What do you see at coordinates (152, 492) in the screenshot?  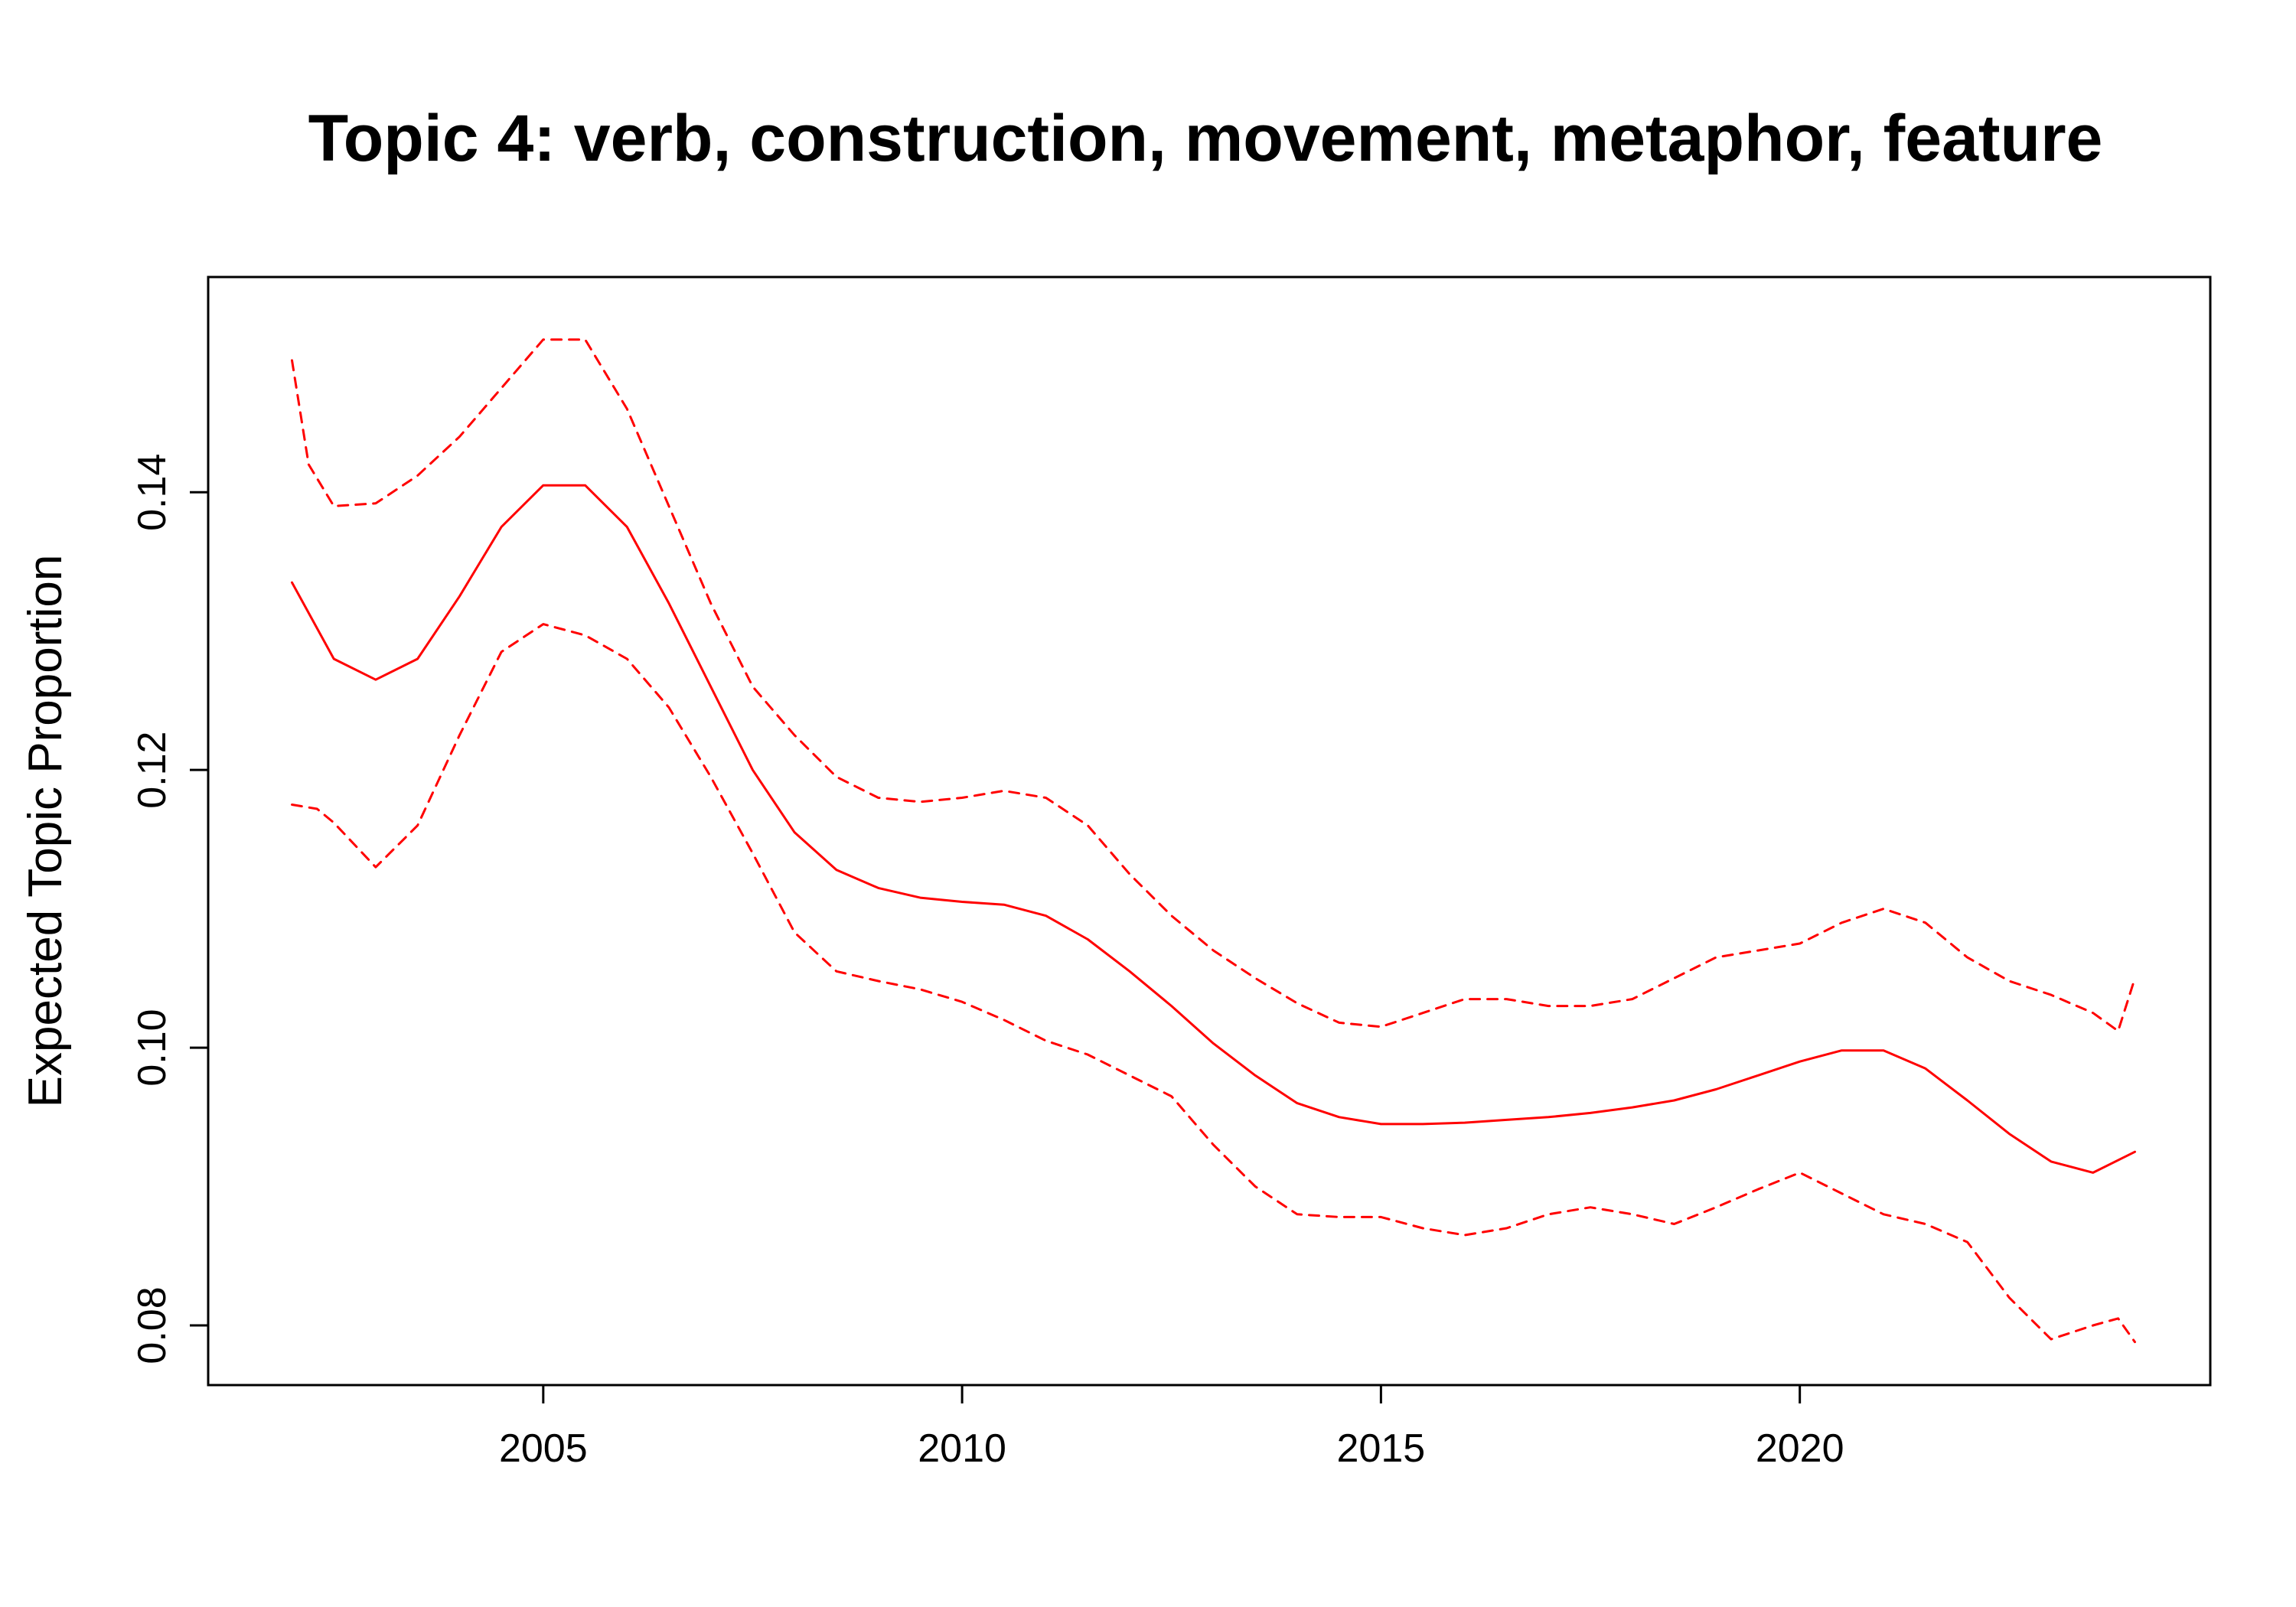 I see `y-tick-label: 0.14` at bounding box center [152, 492].